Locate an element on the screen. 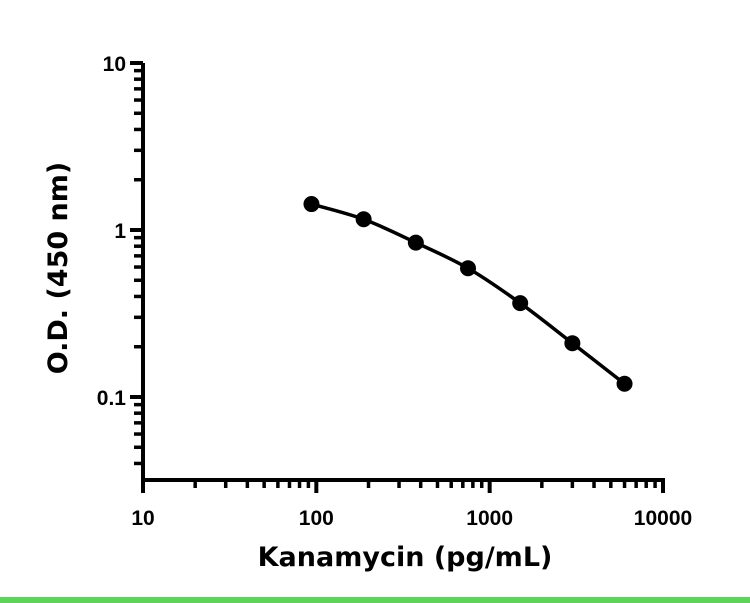 The width and height of the screenshot is (750, 603). y-tick-label: 10 is located at coordinates (114, 64).